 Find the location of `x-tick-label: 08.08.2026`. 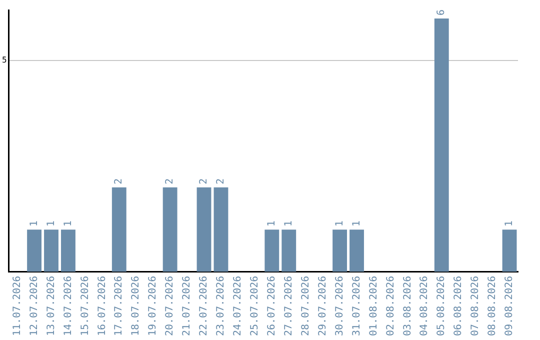

x-tick-label: 08.08.2026 is located at coordinates (492, 306).